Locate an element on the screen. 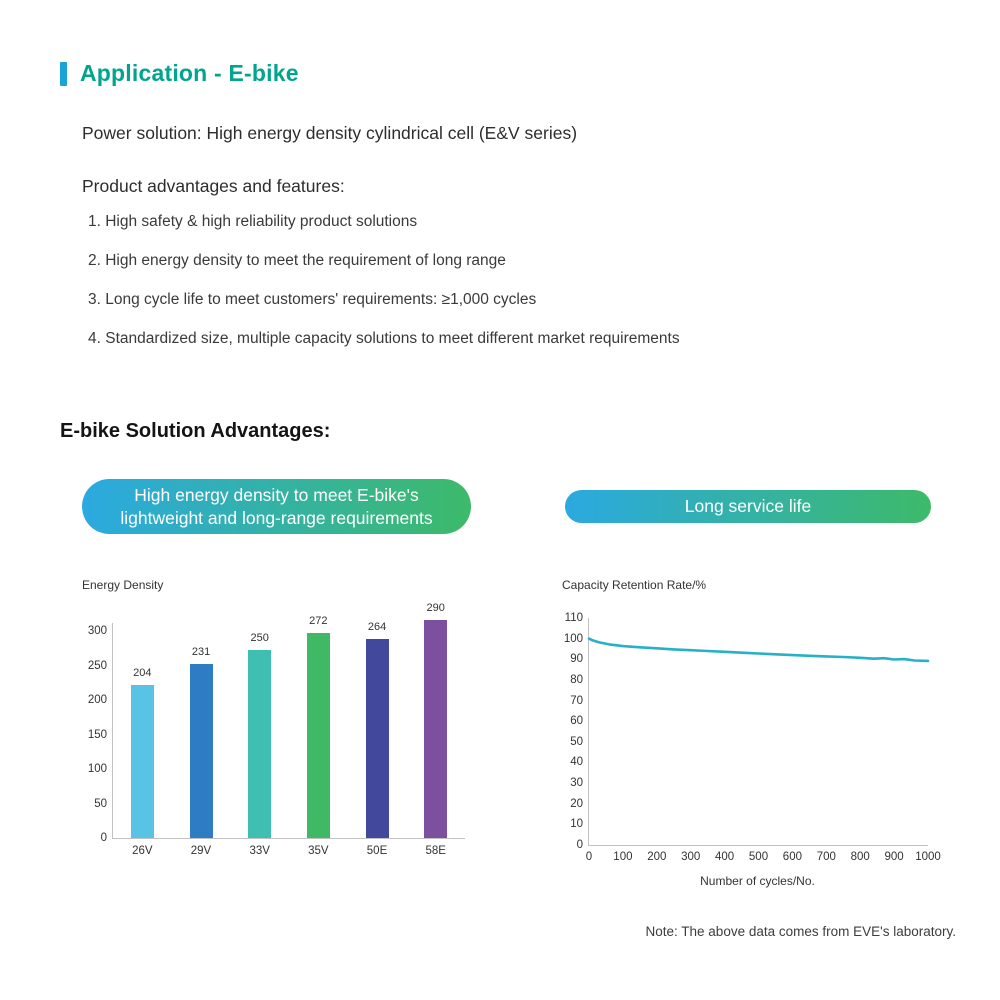  bar-column-33V: 250 33V is located at coordinates (259, 740).